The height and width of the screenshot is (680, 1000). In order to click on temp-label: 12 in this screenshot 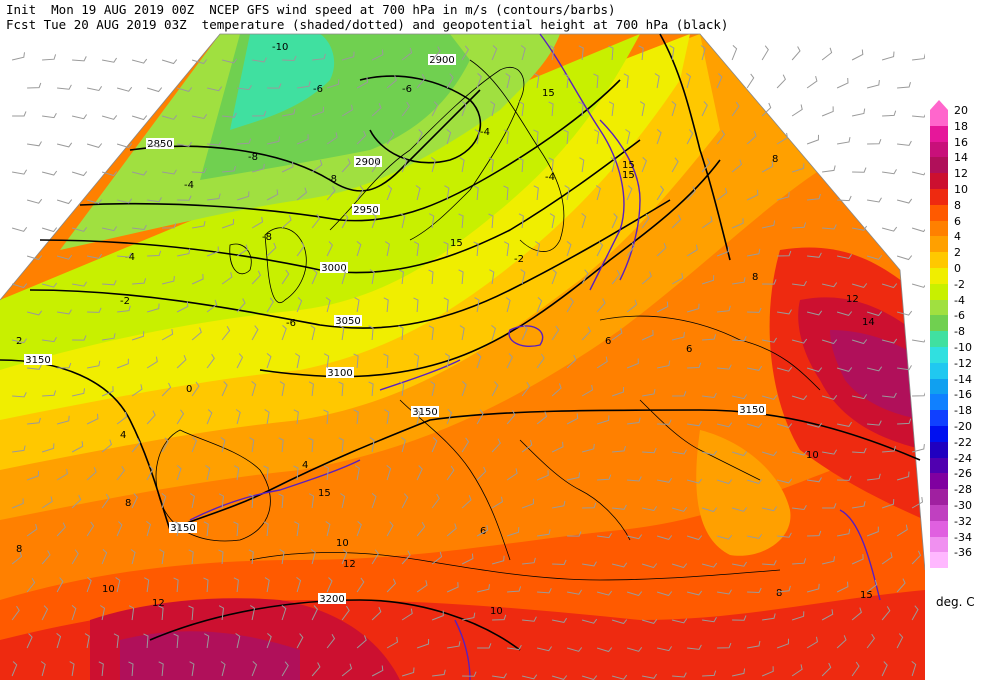, I will do `click(852, 299)`.